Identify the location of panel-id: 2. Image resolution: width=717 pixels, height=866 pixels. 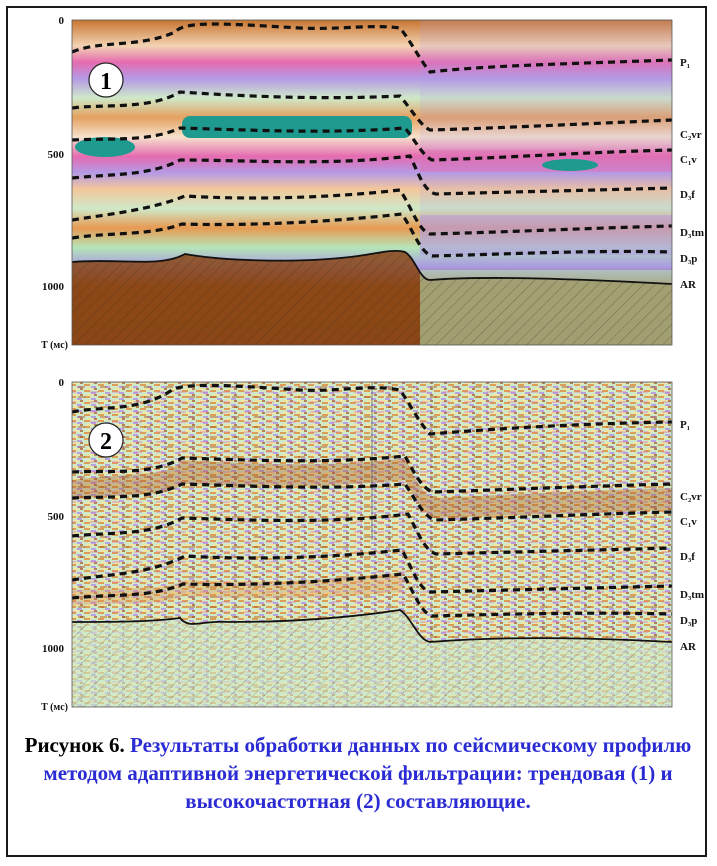
(106, 442).